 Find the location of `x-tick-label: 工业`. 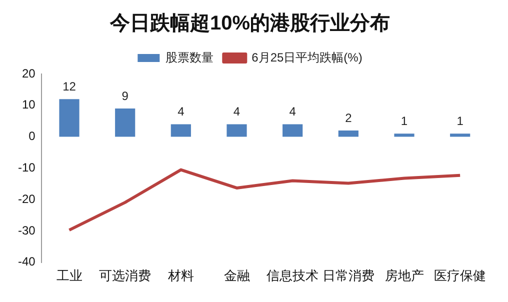

x-tick-label: 工业 is located at coordinates (69, 275).